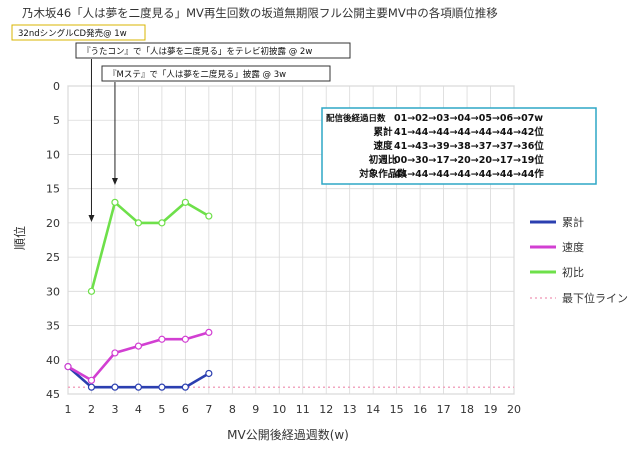 The image size is (640, 451). What do you see at coordinates (595, 298) in the screenshot?
I see `legend-label: 最下位ライン` at bounding box center [595, 298].